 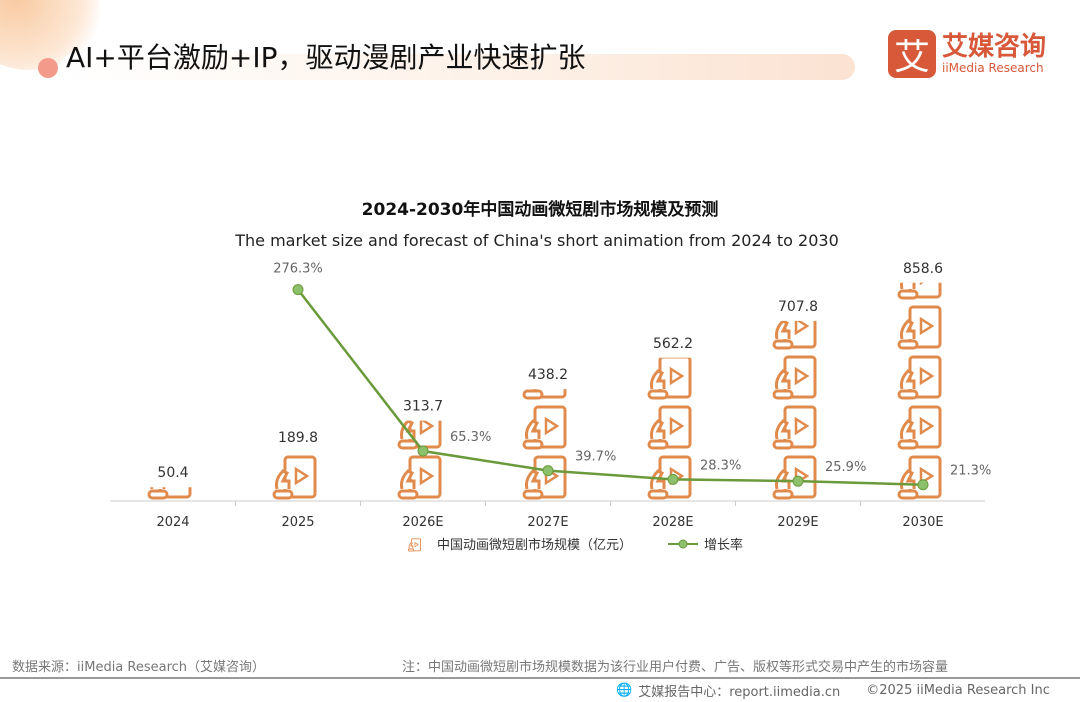 I want to click on page-title: AI+平台激励+IP，驱动漫剧产业快速扩张, so click(x=326, y=57).